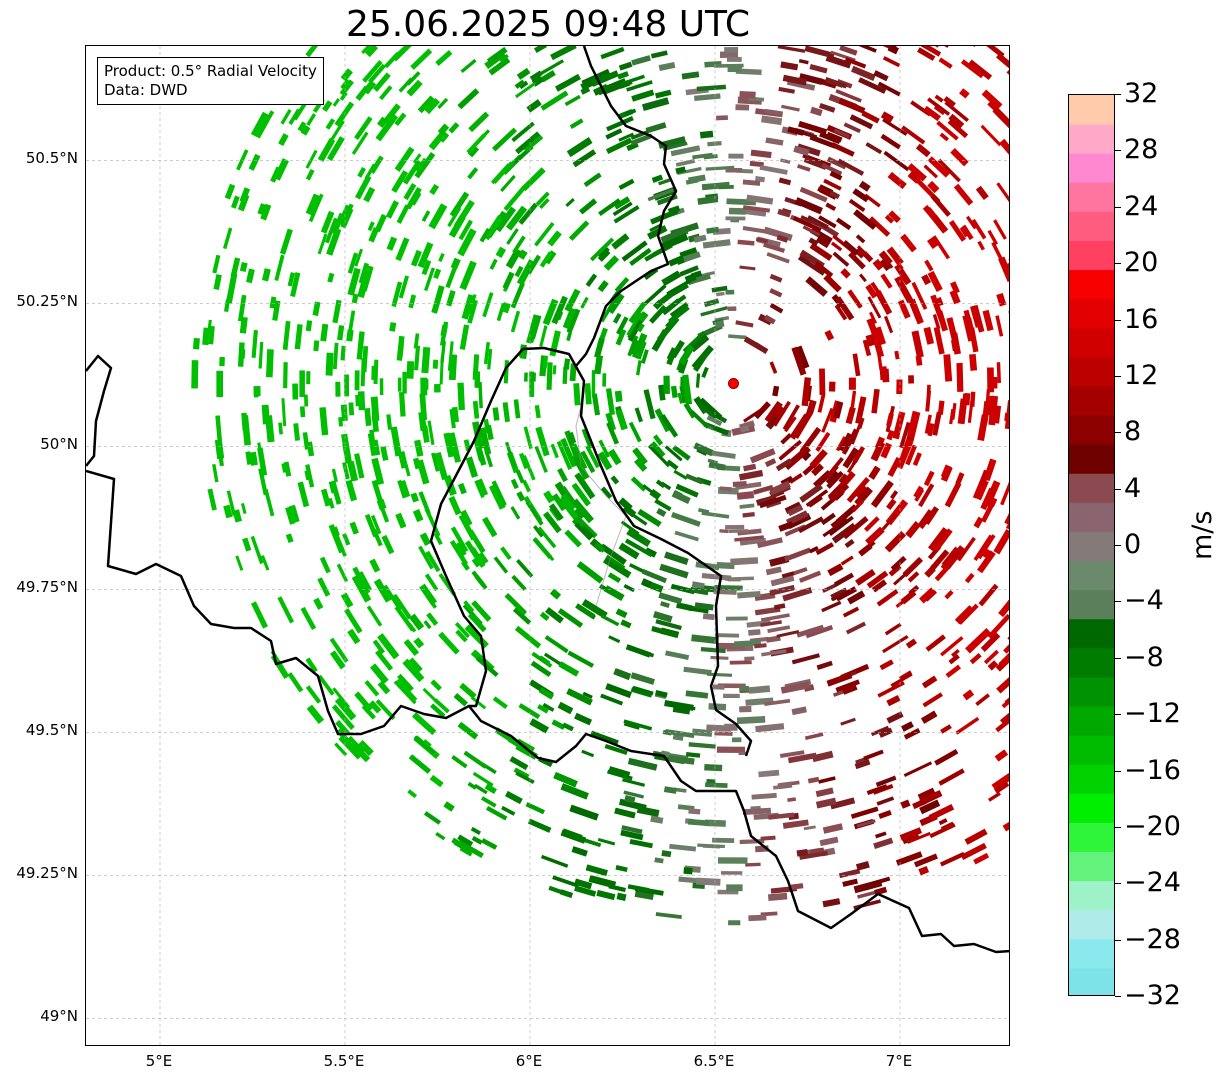  What do you see at coordinates (51, 158) in the screenshot?
I see `lat-tick-label: 50.5°N` at bounding box center [51, 158].